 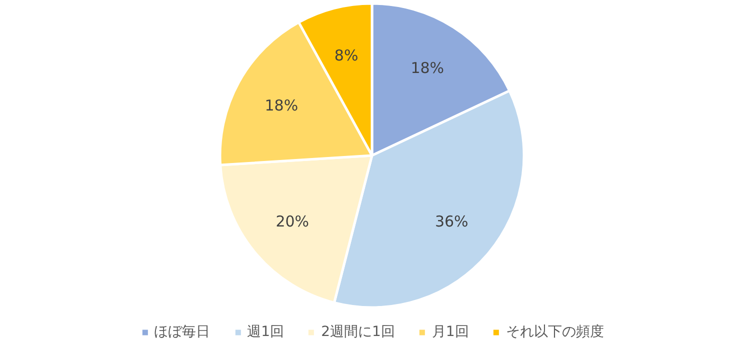 What do you see at coordinates (450, 332) in the screenshot?
I see `legend-label: 月1回` at bounding box center [450, 332].